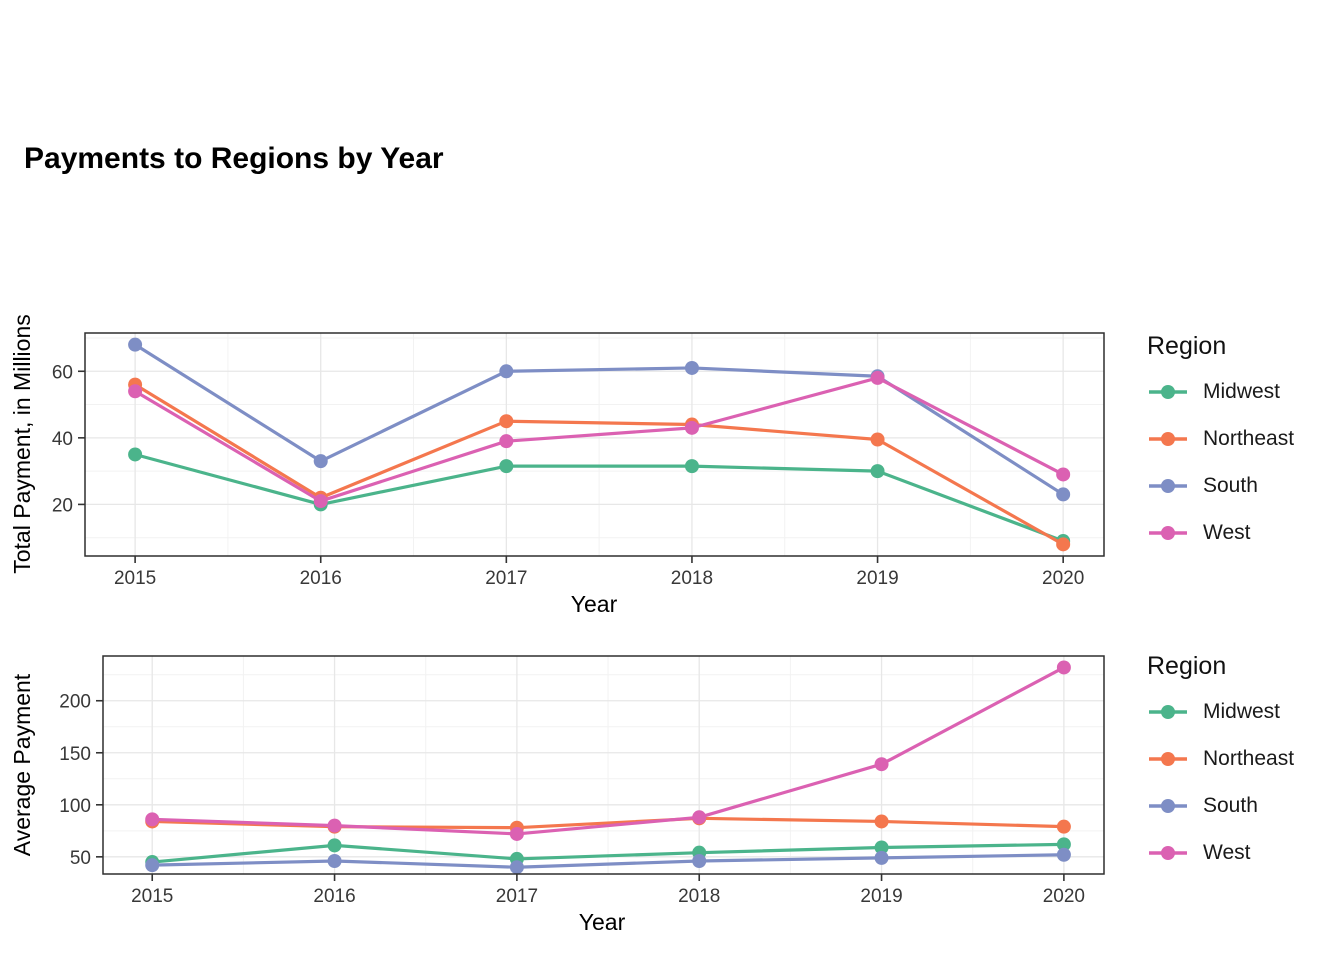  I want to click on y-tick-label: 50, so click(80, 858).